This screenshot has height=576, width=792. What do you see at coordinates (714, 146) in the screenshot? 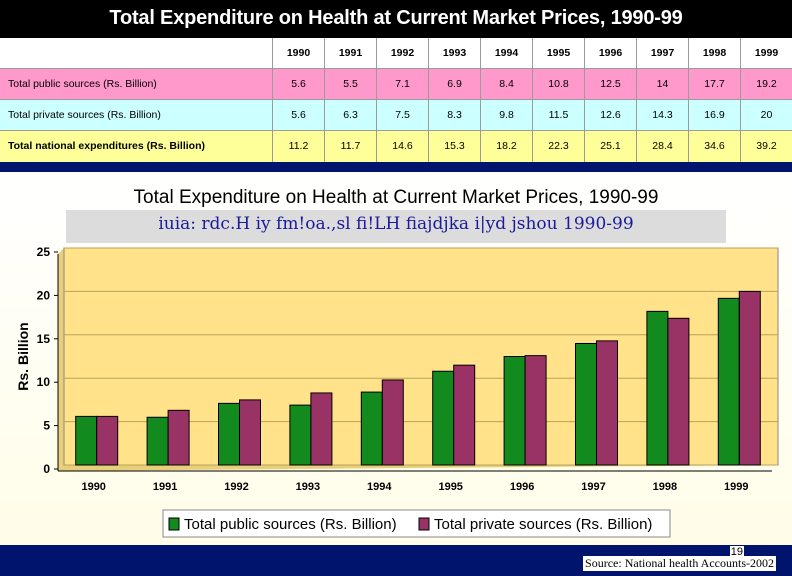
I see `table-cell: 34.6` at bounding box center [714, 146].